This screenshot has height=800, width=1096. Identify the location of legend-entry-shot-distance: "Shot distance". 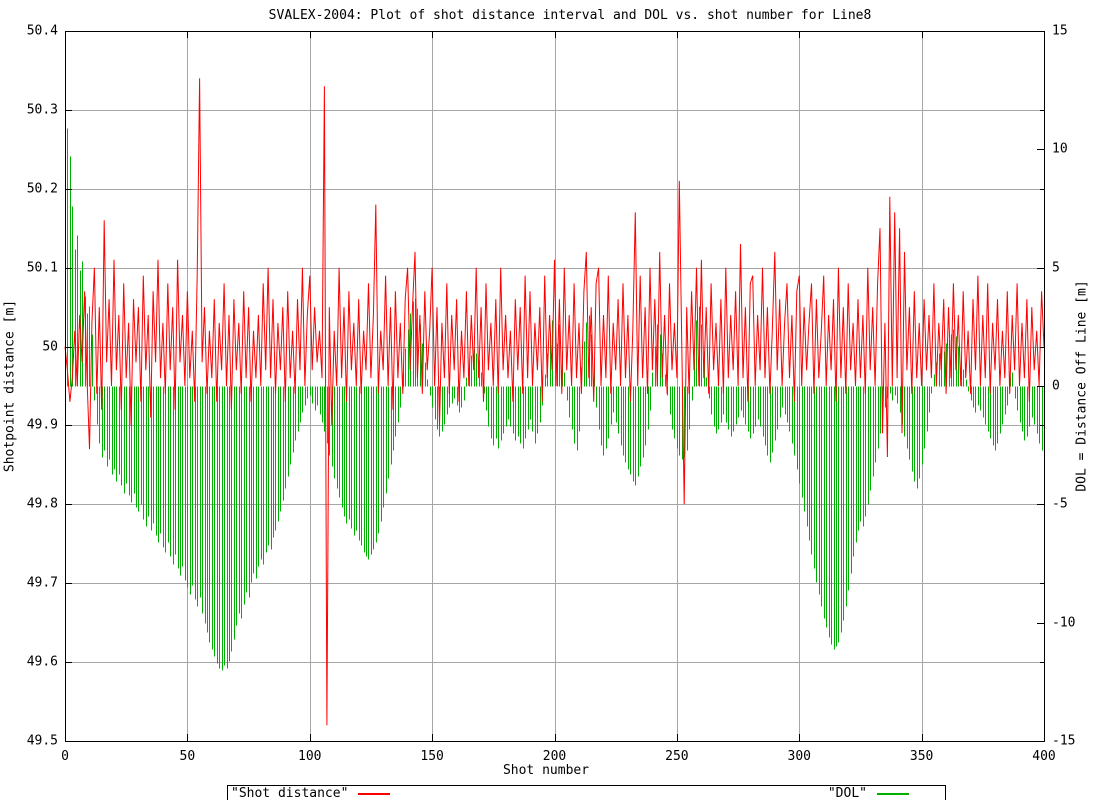
(311, 793).